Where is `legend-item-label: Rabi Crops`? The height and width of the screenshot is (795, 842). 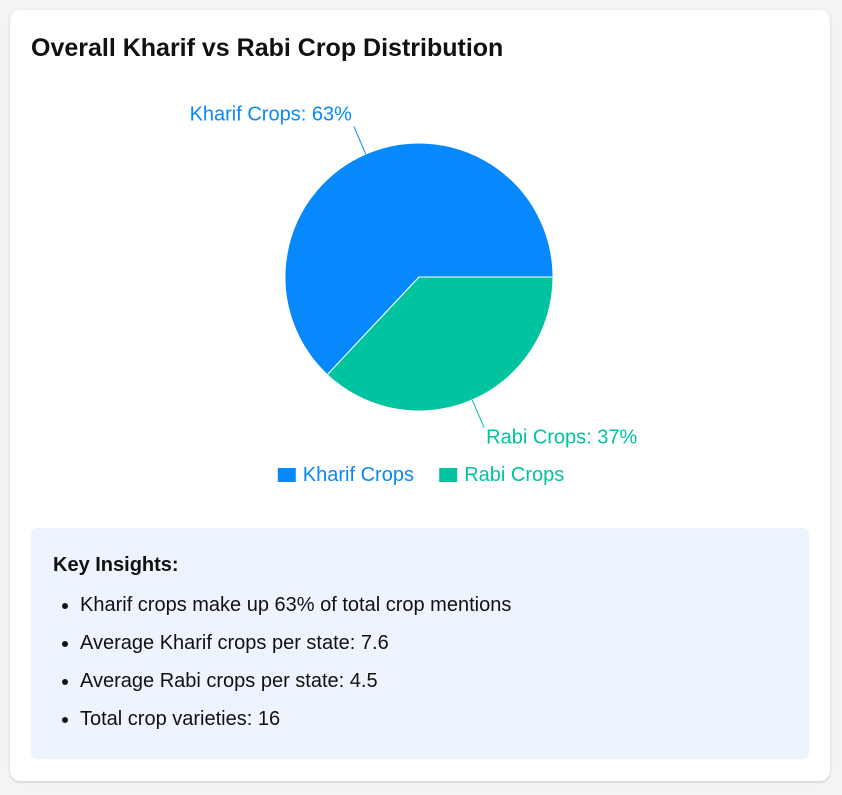
legend-item-label: Rabi Crops is located at coordinates (514, 475).